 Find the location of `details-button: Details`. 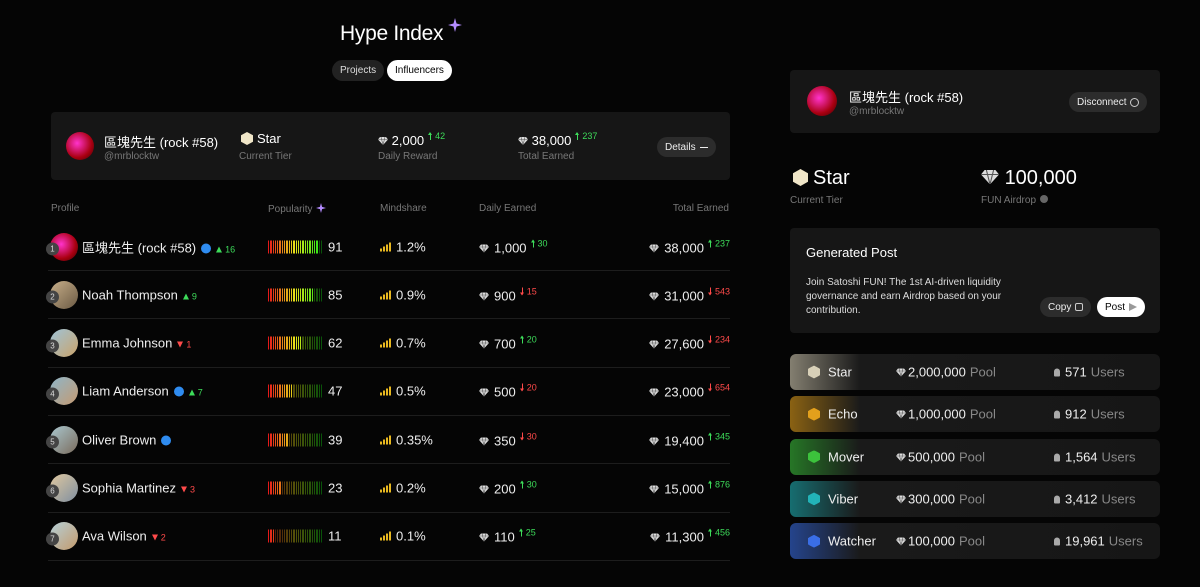

details-button: Details is located at coordinates (686, 147).